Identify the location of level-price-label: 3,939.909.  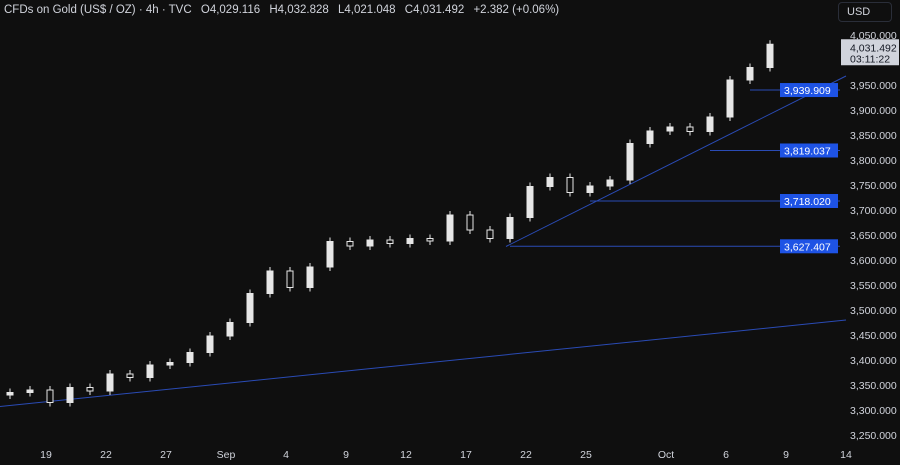
(807, 91).